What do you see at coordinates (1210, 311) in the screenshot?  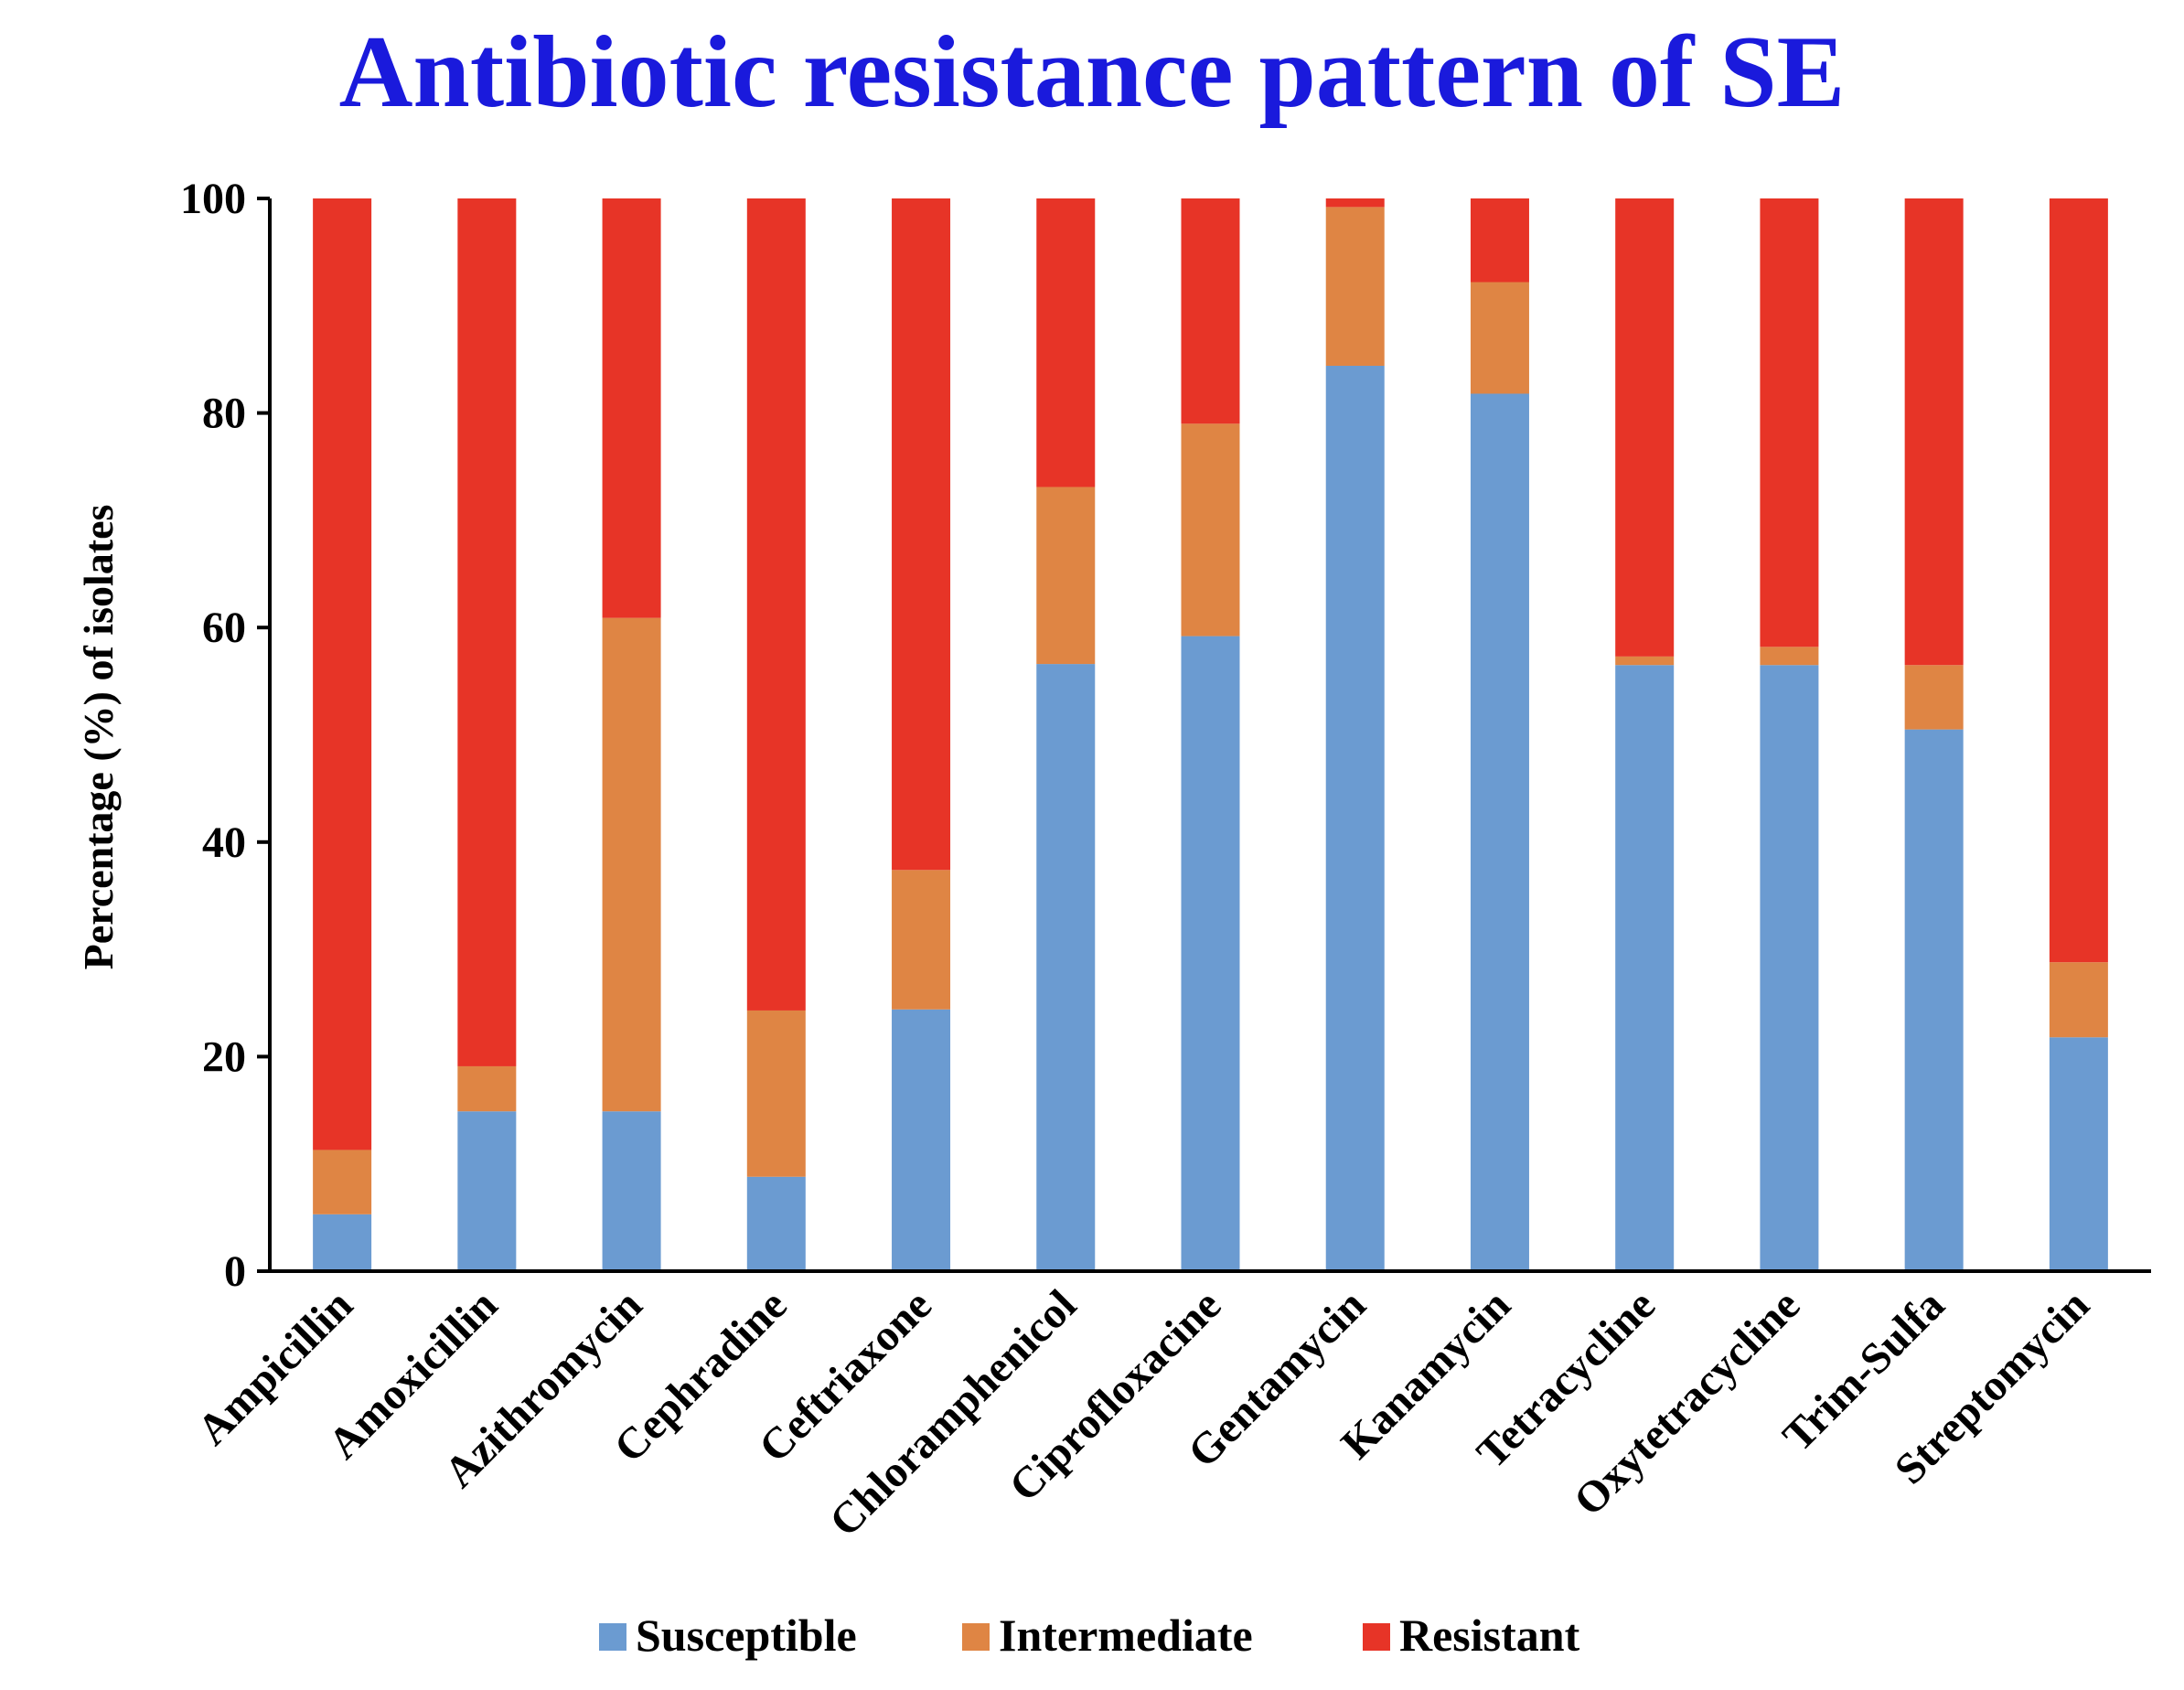 I see `bar-resistant-ciprofloxacine` at bounding box center [1210, 311].